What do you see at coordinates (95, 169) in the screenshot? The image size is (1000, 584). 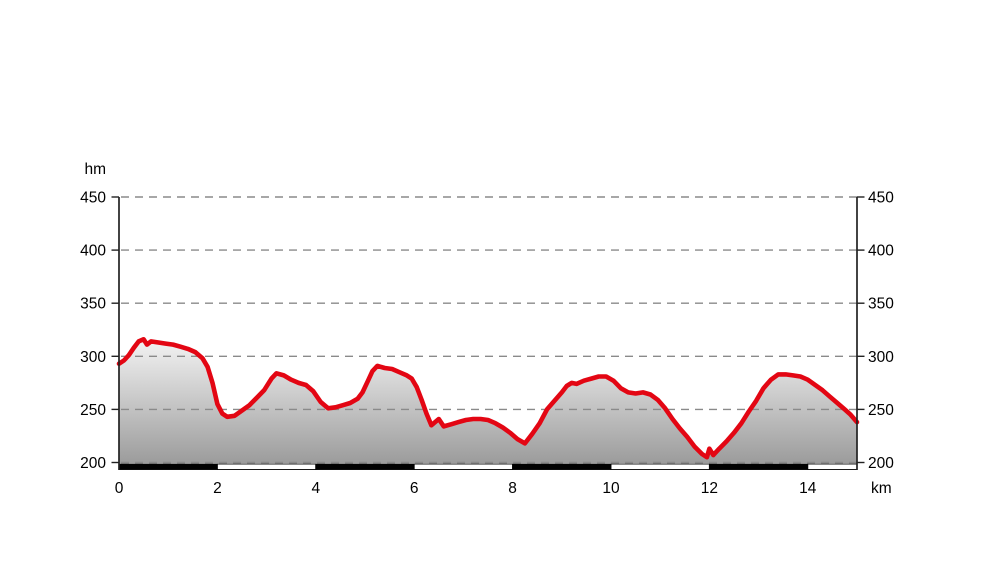 I see `y-axis-unit-label: hm` at bounding box center [95, 169].